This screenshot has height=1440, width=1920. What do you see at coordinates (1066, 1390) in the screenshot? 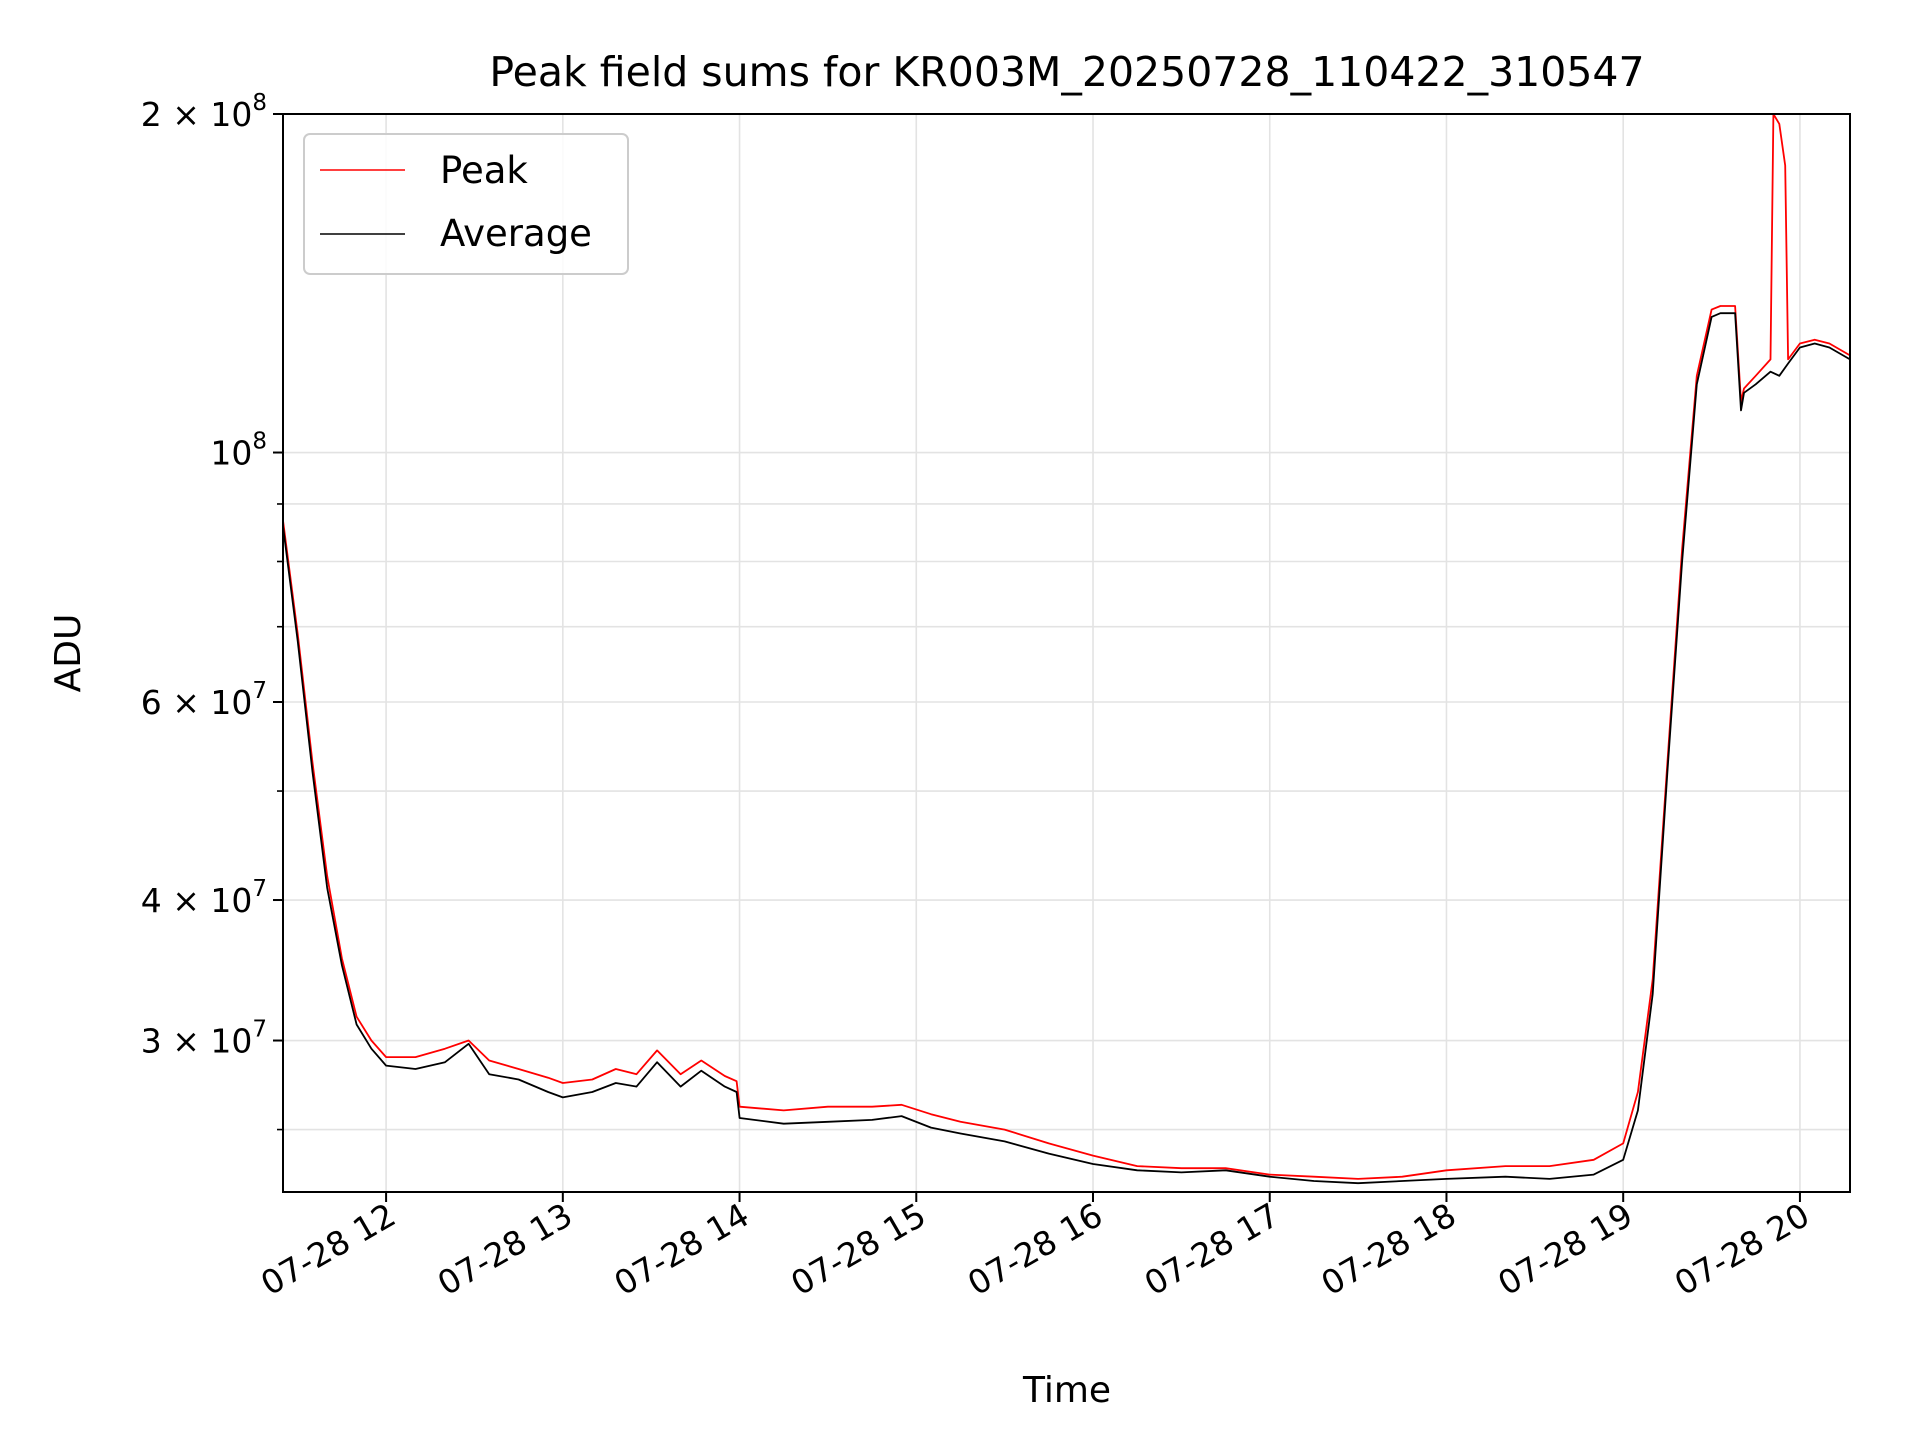
I see `x-axis-label: Time` at bounding box center [1066, 1390].